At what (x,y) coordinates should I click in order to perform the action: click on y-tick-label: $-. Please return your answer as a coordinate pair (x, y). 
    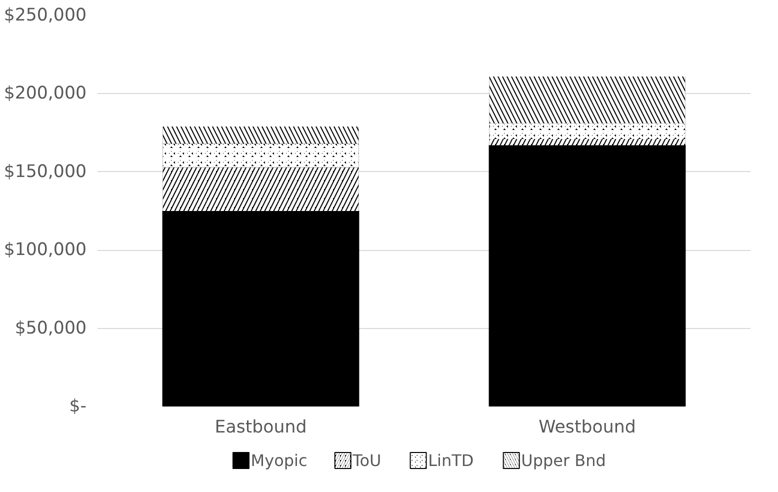
    Looking at the image, I should click on (78, 406).